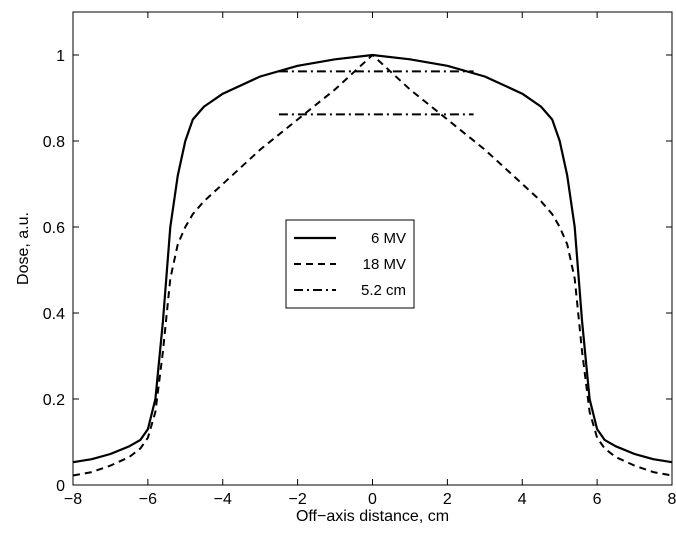 The width and height of the screenshot is (676, 533). What do you see at coordinates (54, 142) in the screenshot?
I see `y-tick-label: 0.8` at bounding box center [54, 142].